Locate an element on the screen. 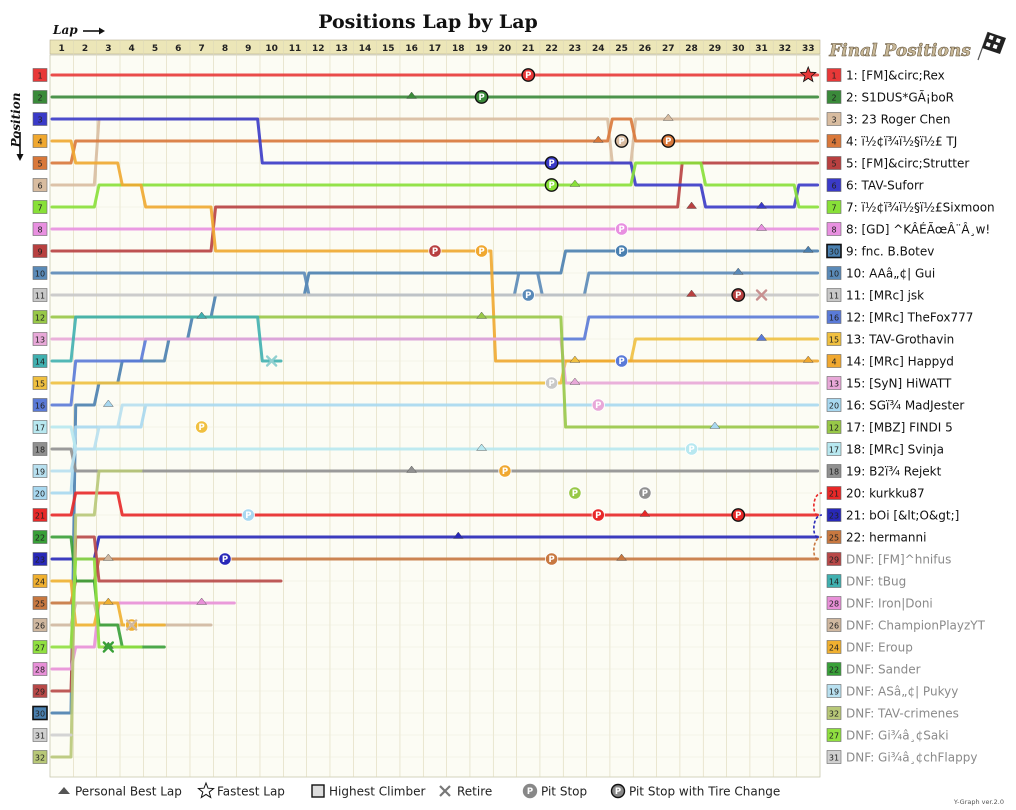 The image size is (1016, 810). final-grid-number: 26 is located at coordinates (834, 626).